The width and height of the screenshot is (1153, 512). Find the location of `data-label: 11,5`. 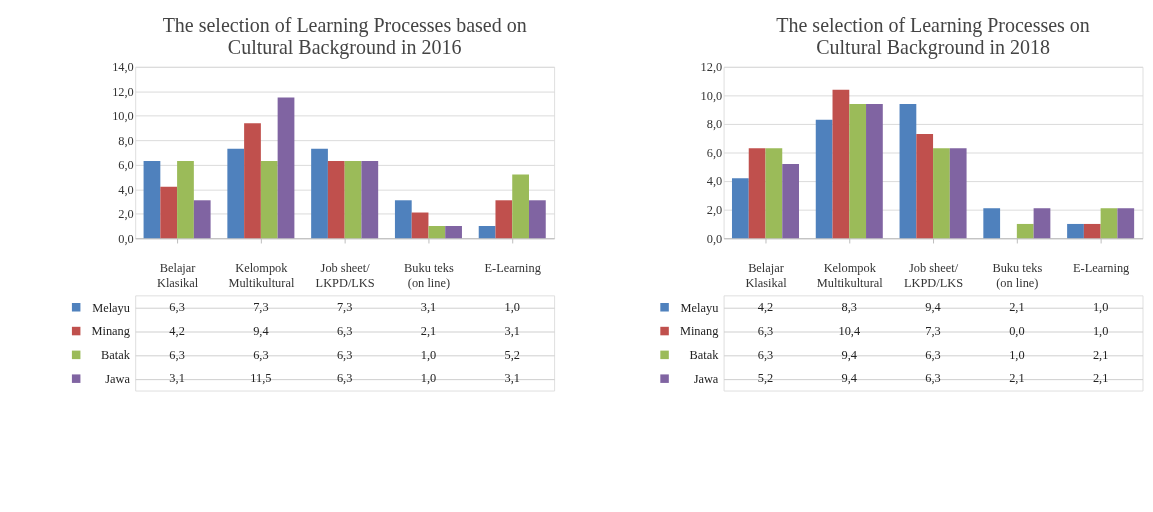

data-label: 11,5 is located at coordinates (261, 378).